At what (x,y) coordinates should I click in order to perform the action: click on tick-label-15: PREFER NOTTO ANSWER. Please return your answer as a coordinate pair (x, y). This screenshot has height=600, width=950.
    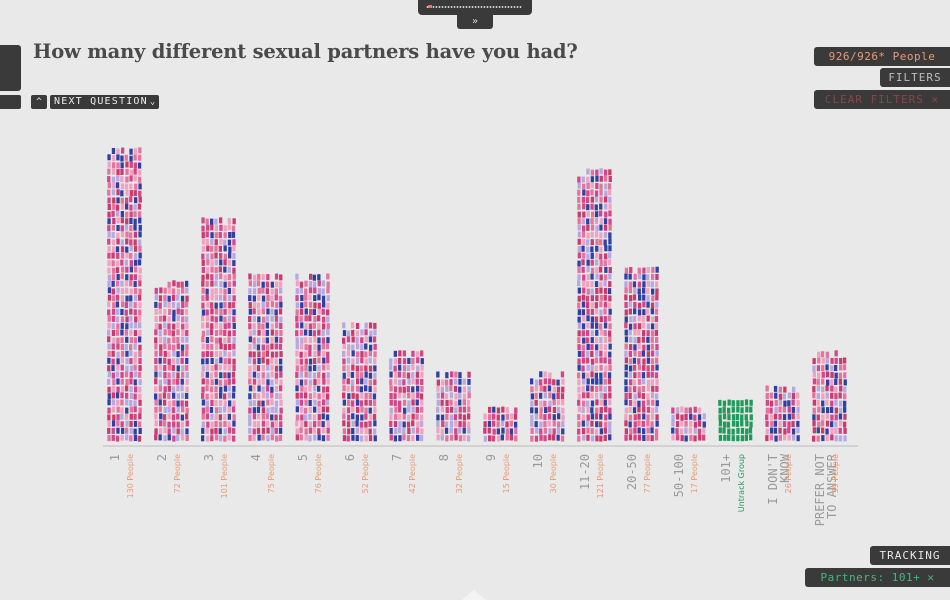
    Looking at the image, I should click on (826, 489).